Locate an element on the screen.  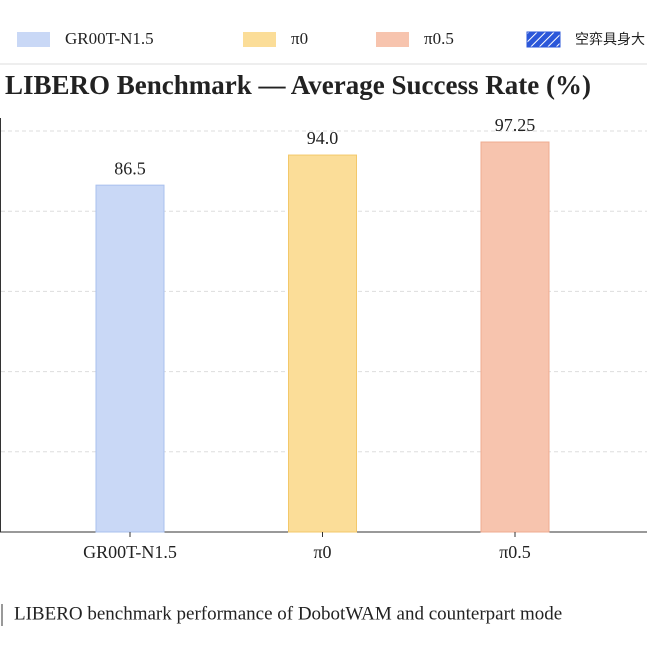
x-tick-label: π0 is located at coordinates (322, 552).